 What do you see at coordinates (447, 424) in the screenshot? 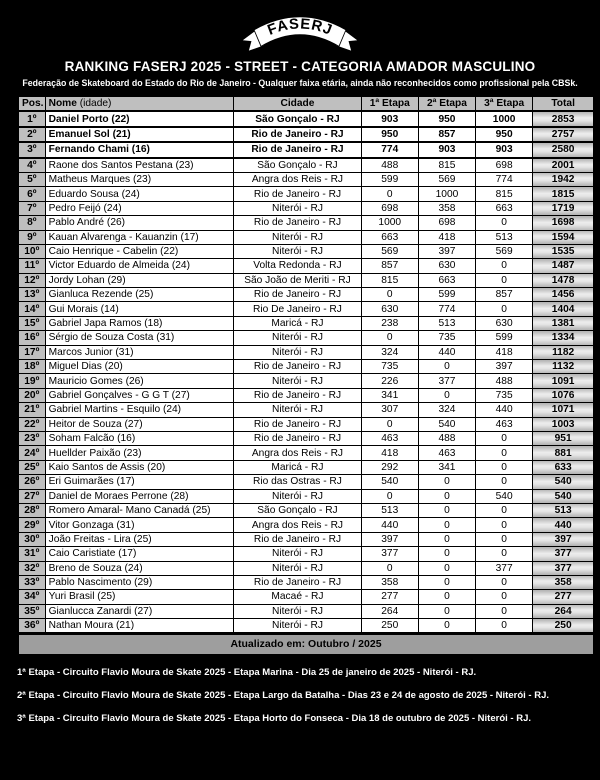
I see `cell-e2: 540` at bounding box center [447, 424].